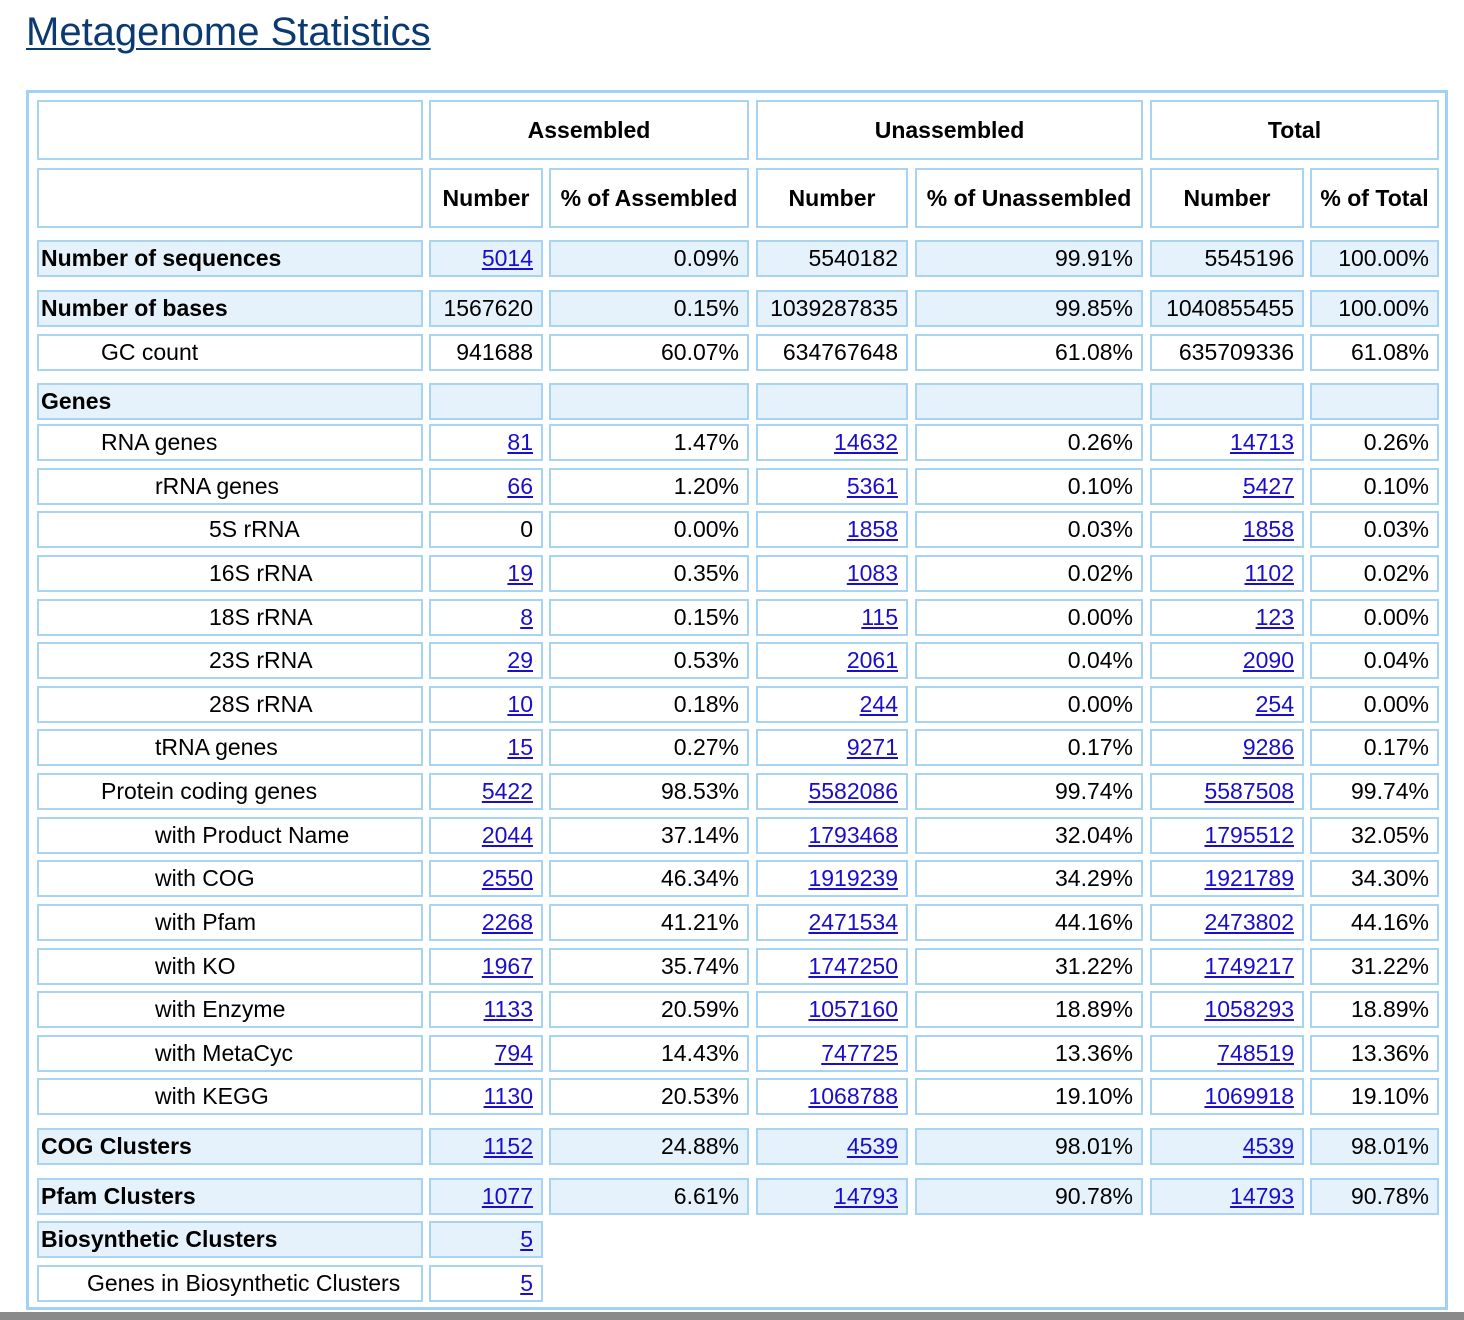 This screenshot has width=1464, height=1320. I want to click on count-link: 1747250, so click(853, 966).